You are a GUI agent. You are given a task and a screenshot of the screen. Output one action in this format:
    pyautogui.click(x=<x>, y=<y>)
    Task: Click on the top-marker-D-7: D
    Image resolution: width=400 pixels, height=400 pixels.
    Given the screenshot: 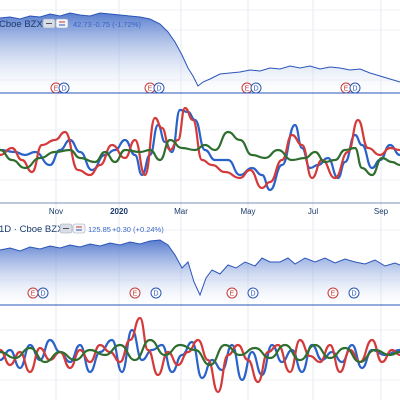 What is the action you would take?
    pyautogui.click(x=355, y=88)
    